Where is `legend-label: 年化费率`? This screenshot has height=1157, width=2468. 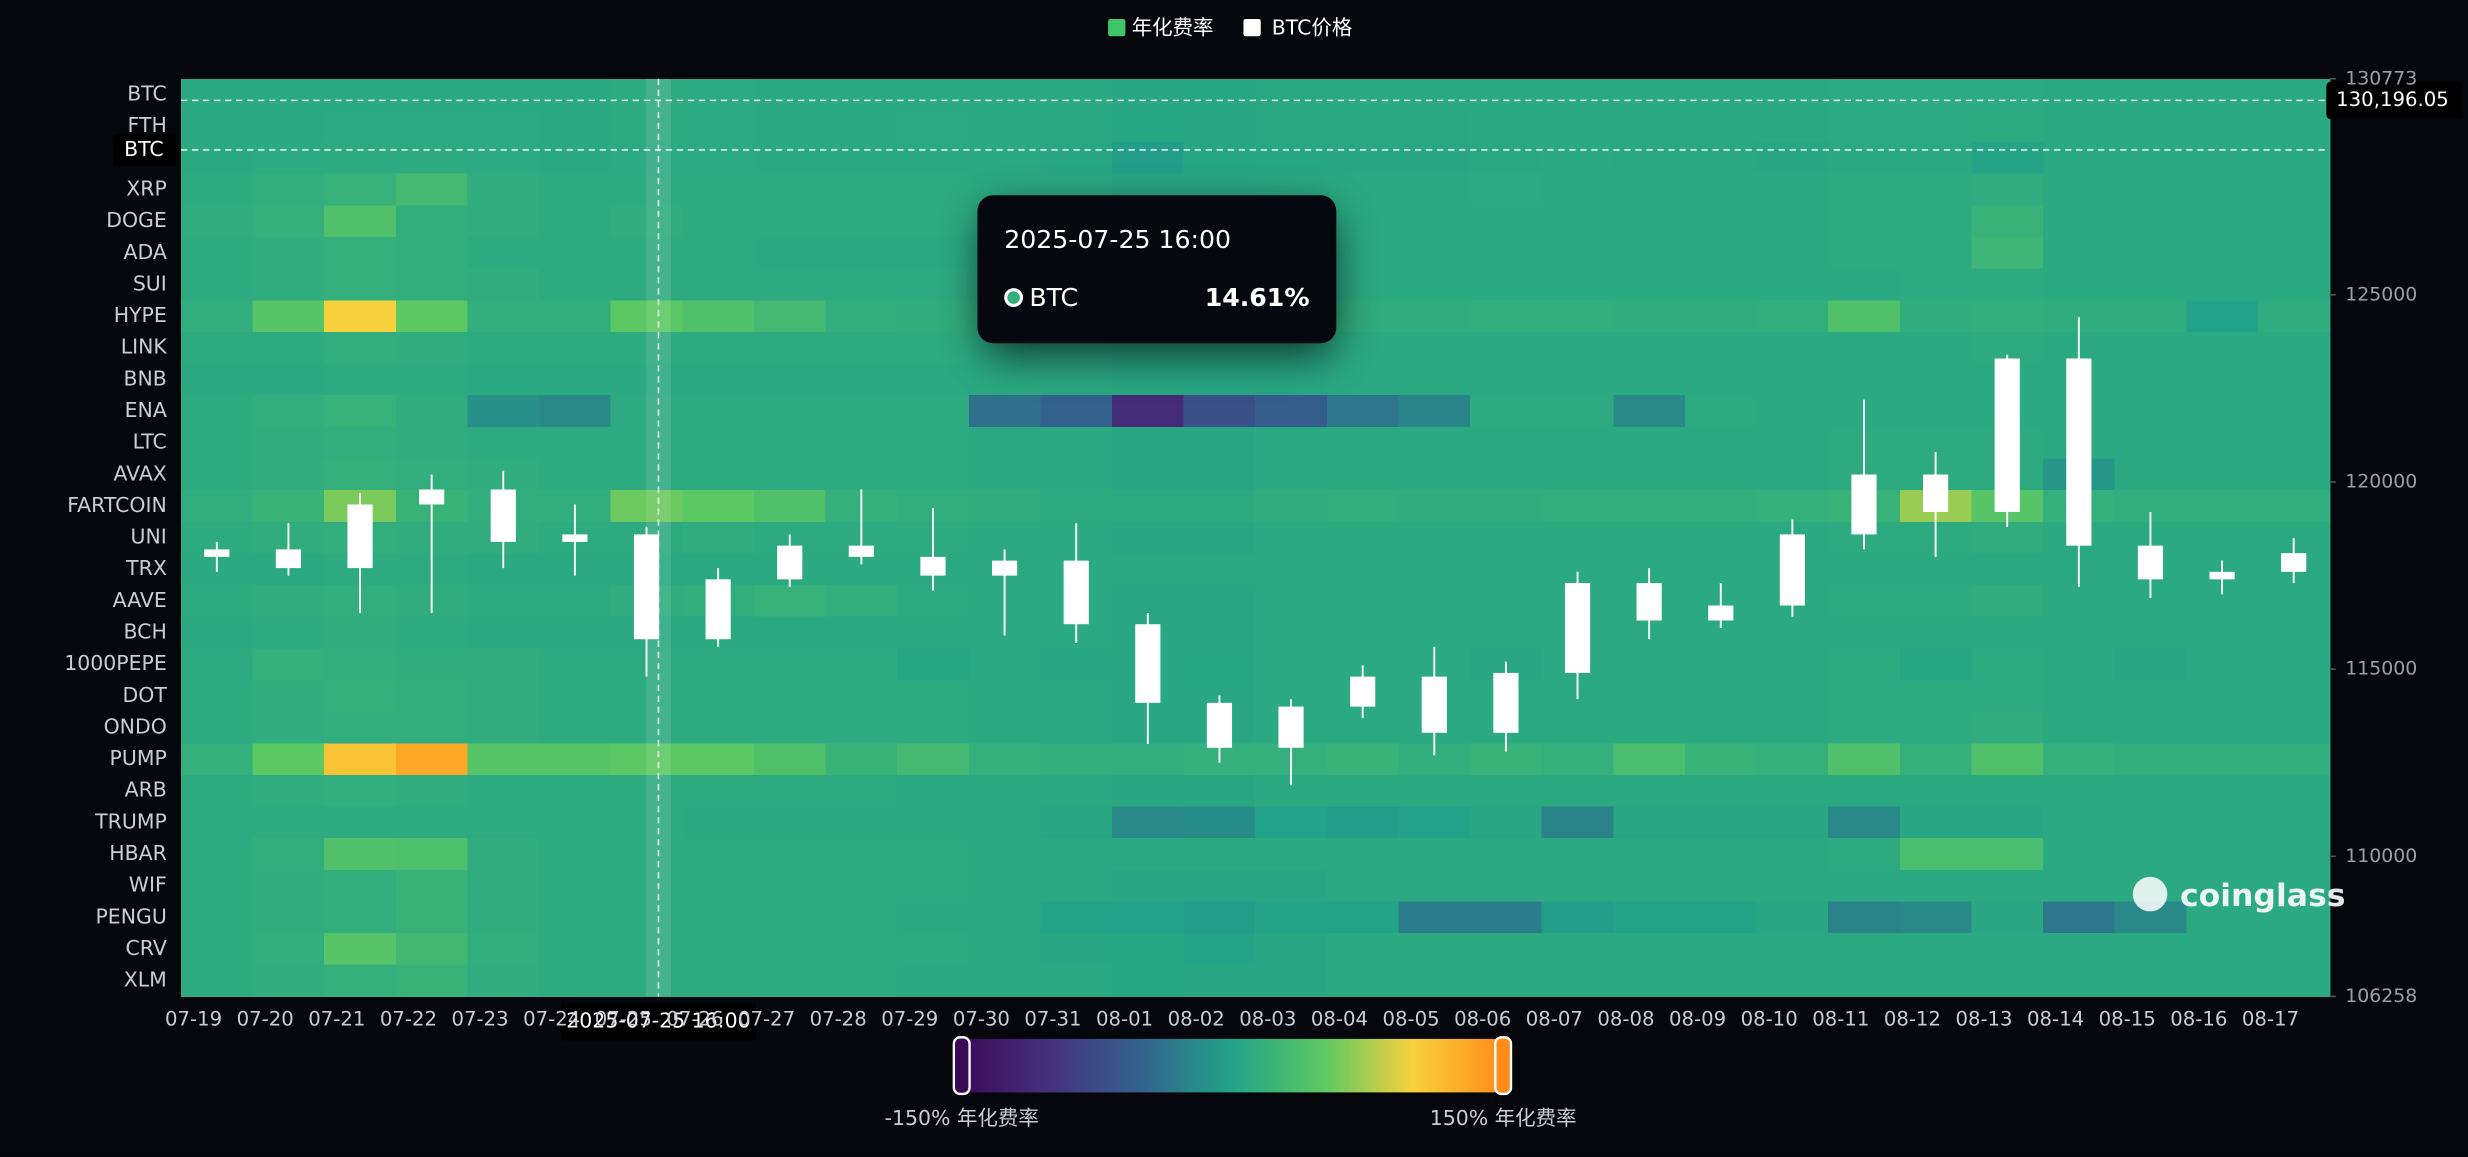
legend-label: 年化费率 is located at coordinates (1173, 27).